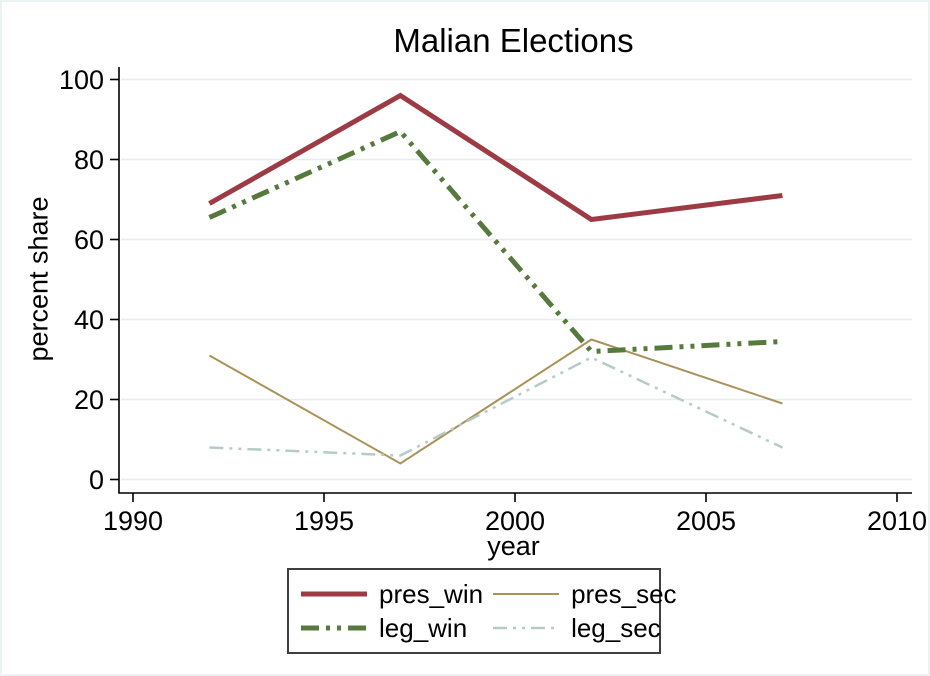  I want to click on svg-text: 60, so click(89, 240).